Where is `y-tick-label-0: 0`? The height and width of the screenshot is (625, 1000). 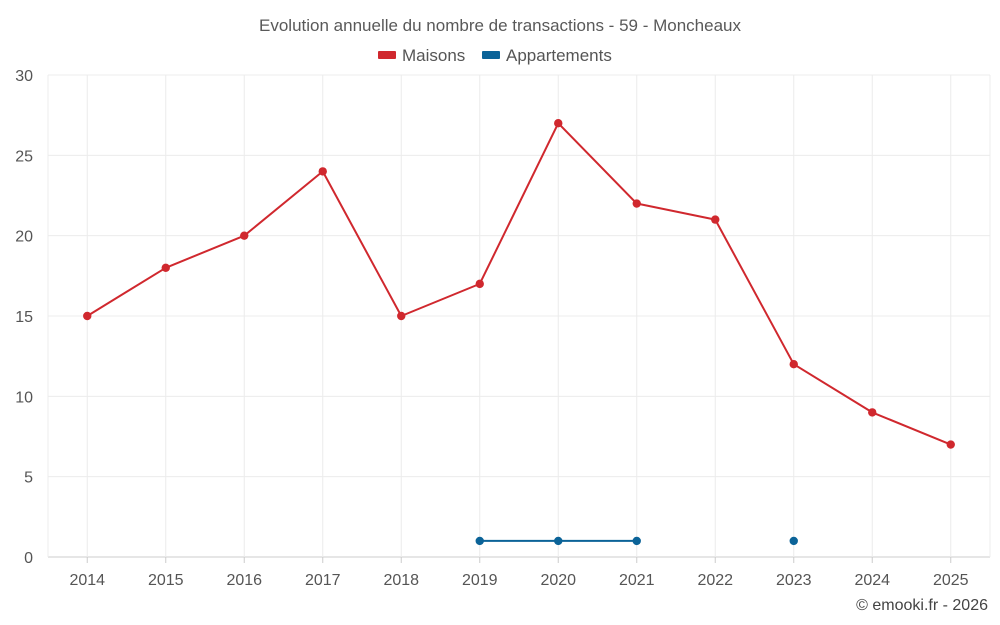 y-tick-label-0: 0 is located at coordinates (28, 558).